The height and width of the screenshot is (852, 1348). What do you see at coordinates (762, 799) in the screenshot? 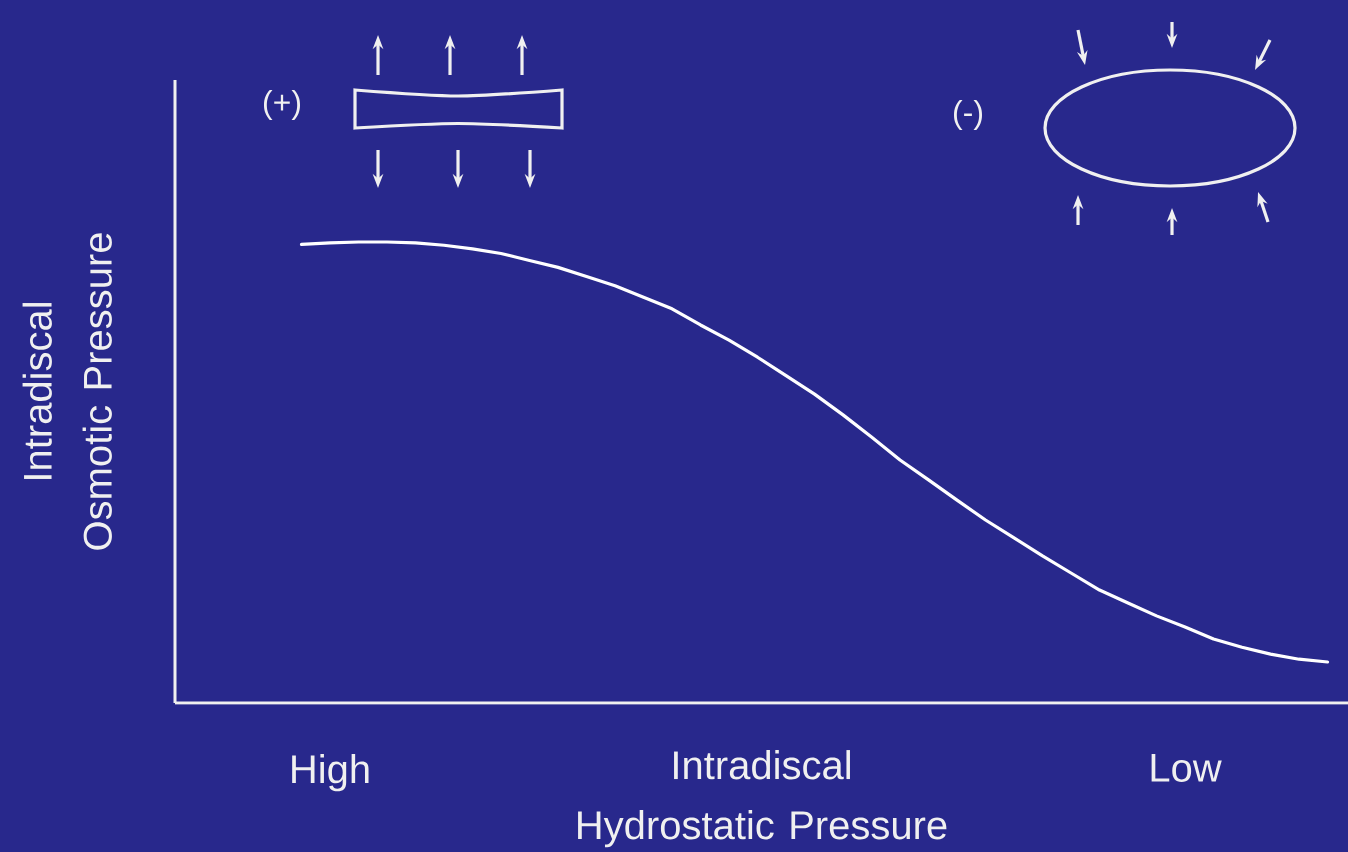
I see `x-axis-title: Intradiscal Hydrostatic Pressure` at bounding box center [762, 799].